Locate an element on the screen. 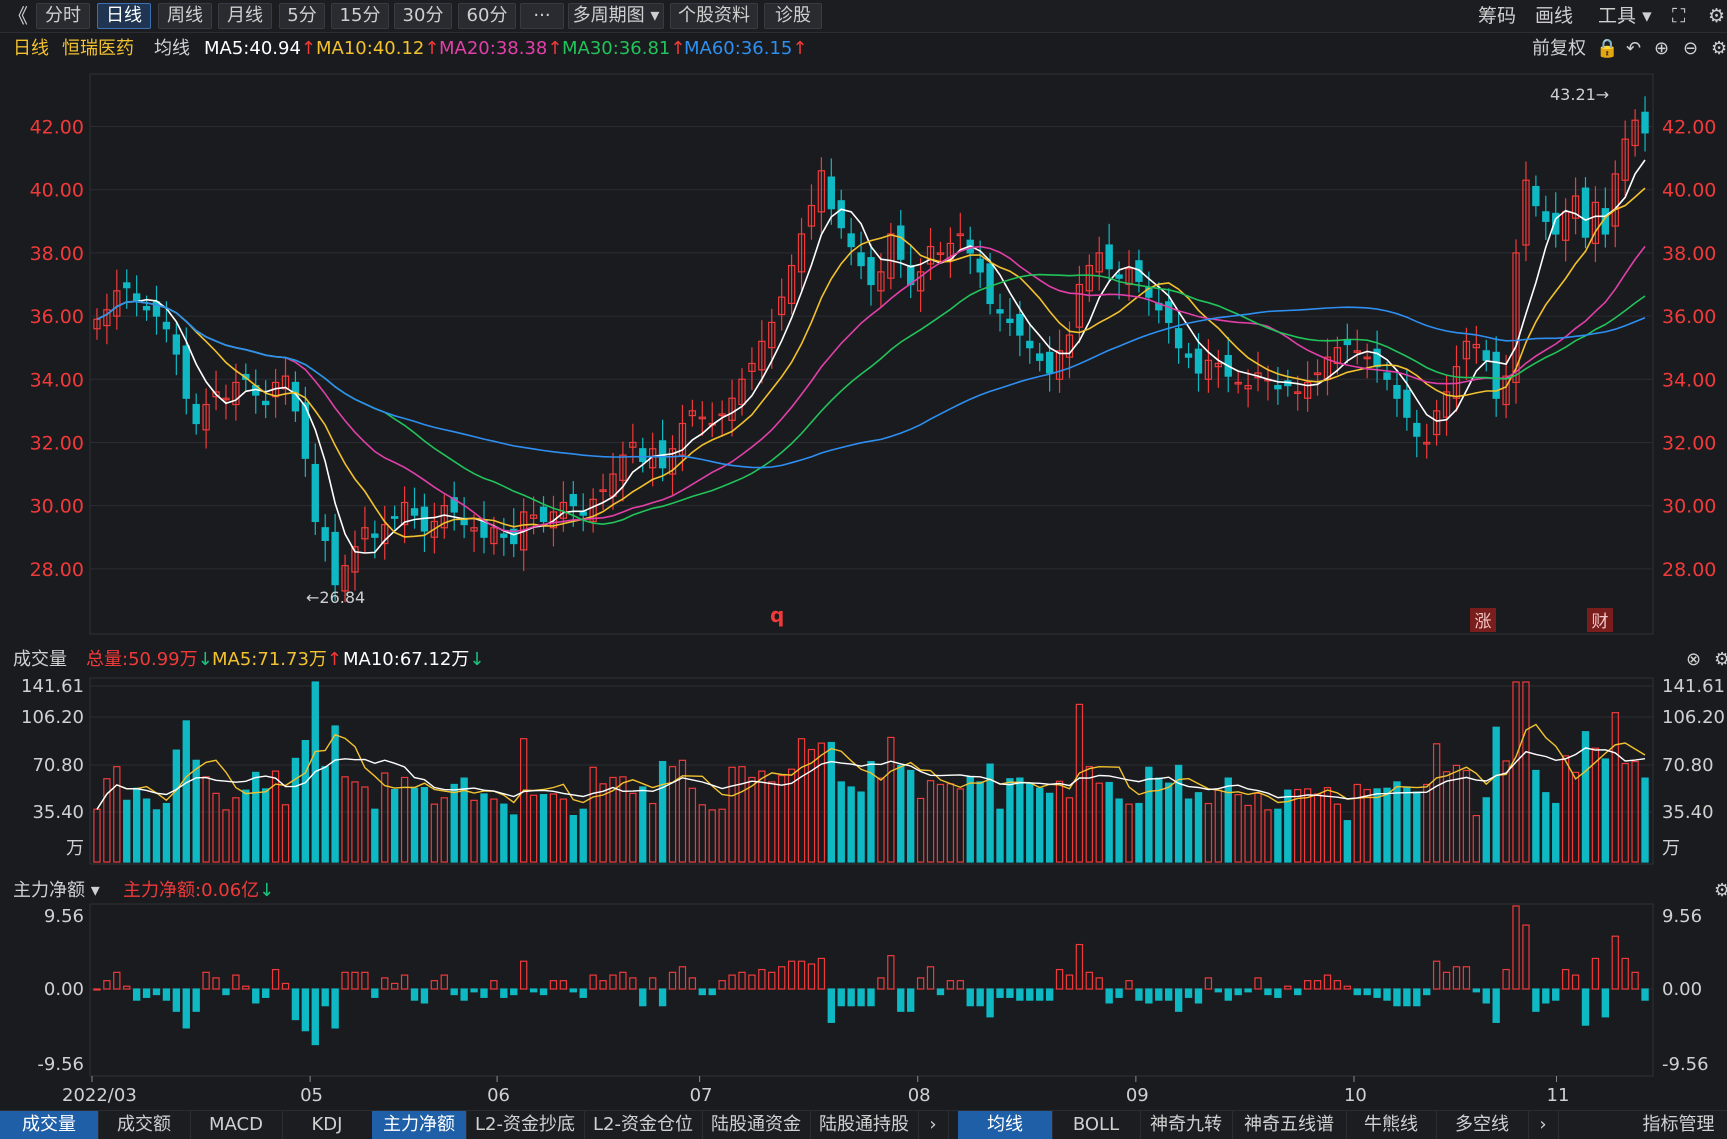  draw-button: 画线 is located at coordinates (1554, 16).